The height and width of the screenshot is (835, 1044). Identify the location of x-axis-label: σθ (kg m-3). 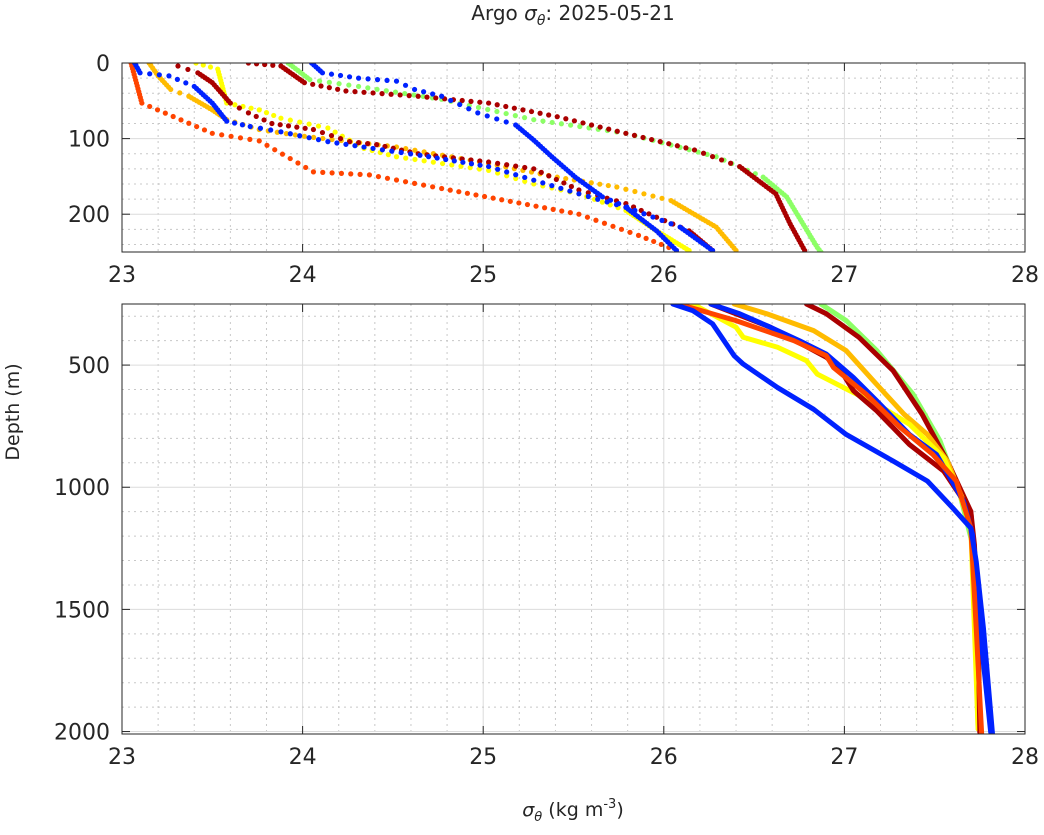
(572, 811).